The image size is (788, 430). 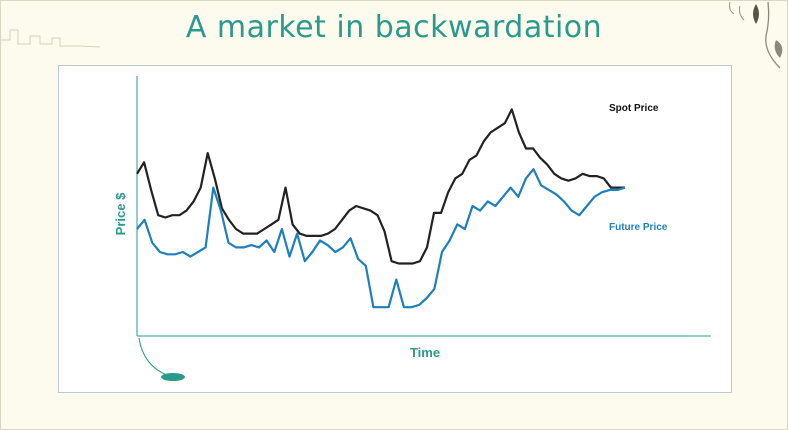 I want to click on skyline-decoration, so click(x=50, y=38).